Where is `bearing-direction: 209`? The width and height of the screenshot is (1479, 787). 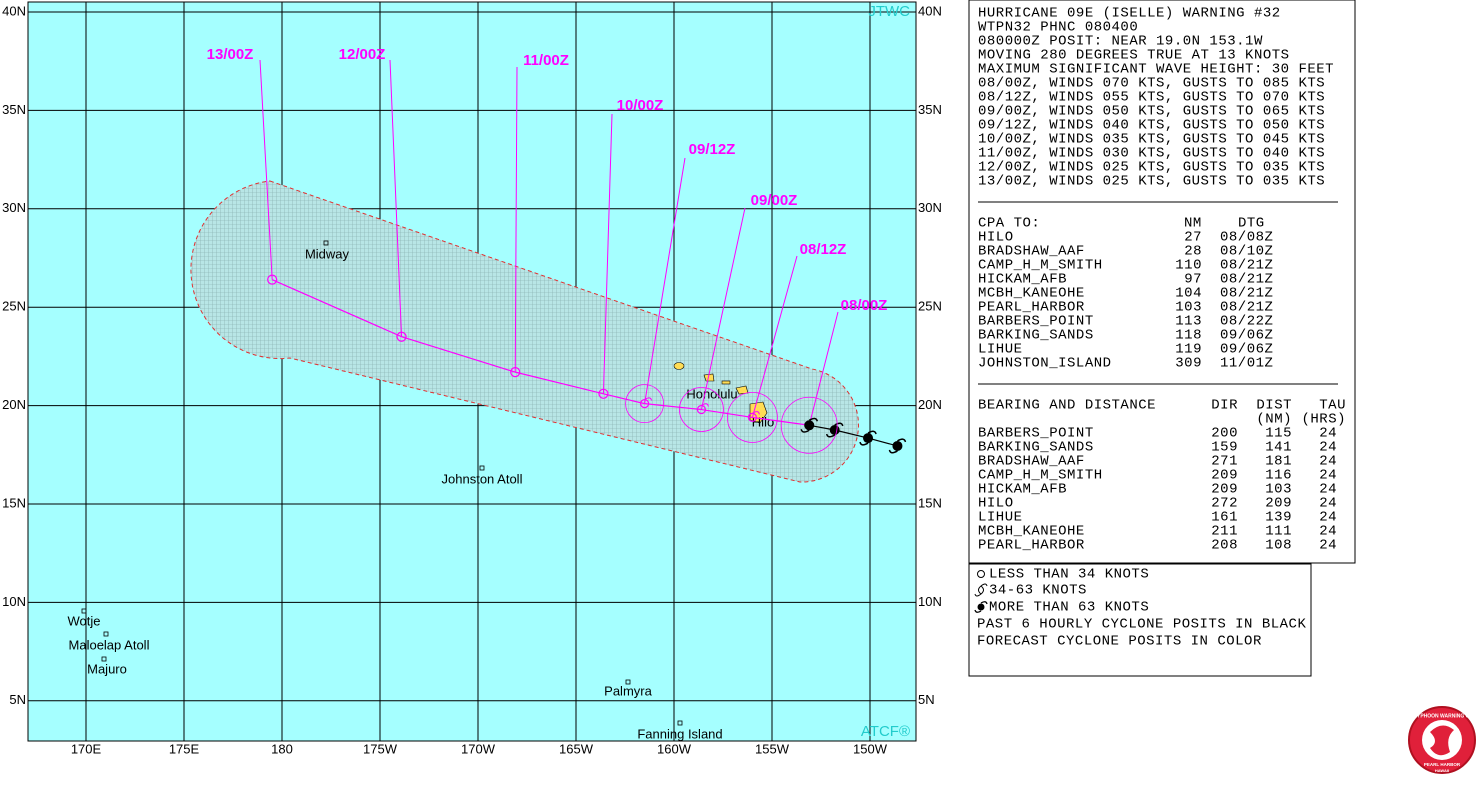 bearing-direction: 209 is located at coordinates (1224, 476).